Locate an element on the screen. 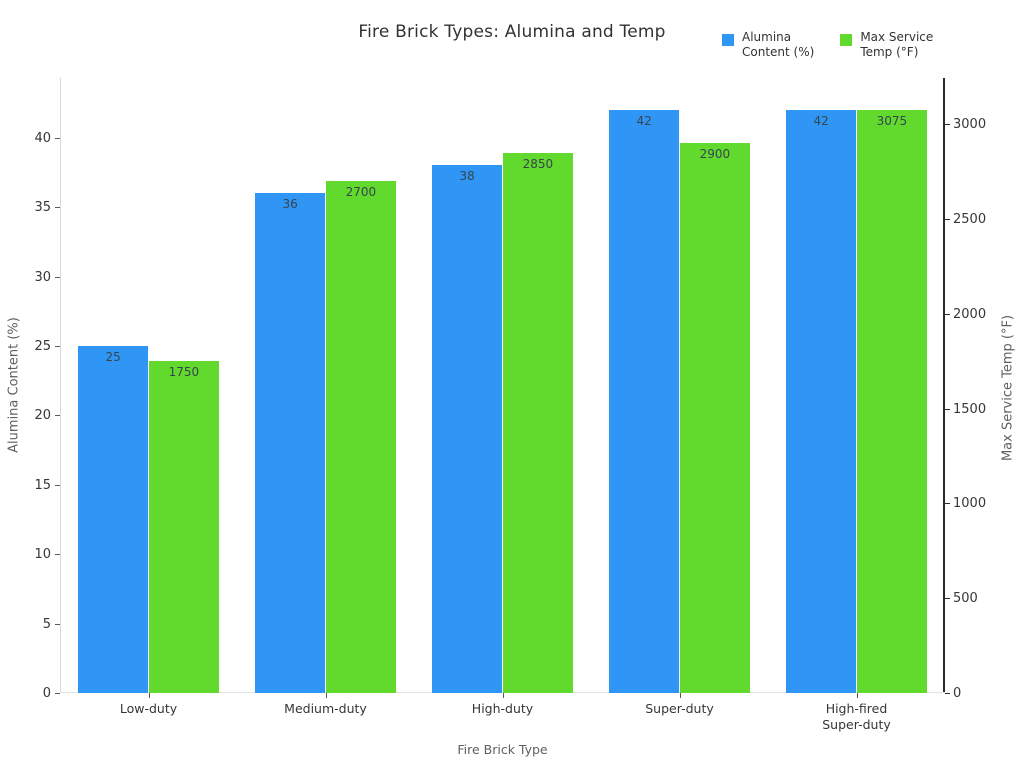 This screenshot has width=1024, height=768. y-axis-tick-label: 1000 is located at coordinates (970, 504).